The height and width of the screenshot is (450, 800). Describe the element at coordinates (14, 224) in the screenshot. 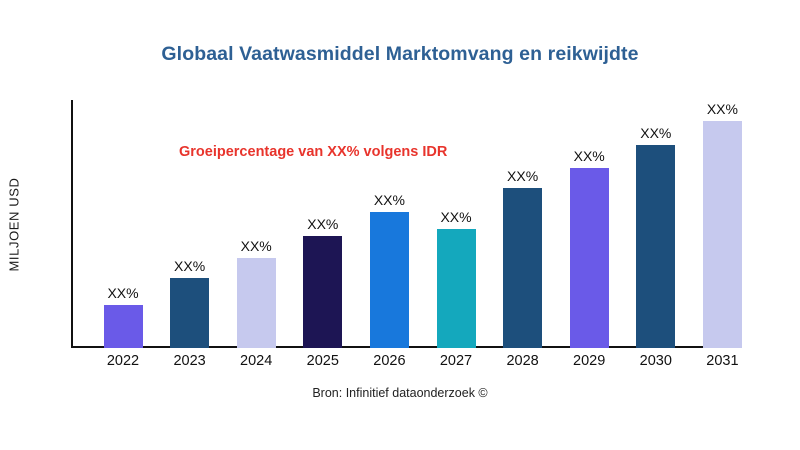

I see `y-axis-title-label: MILJOEN USD` at that location.